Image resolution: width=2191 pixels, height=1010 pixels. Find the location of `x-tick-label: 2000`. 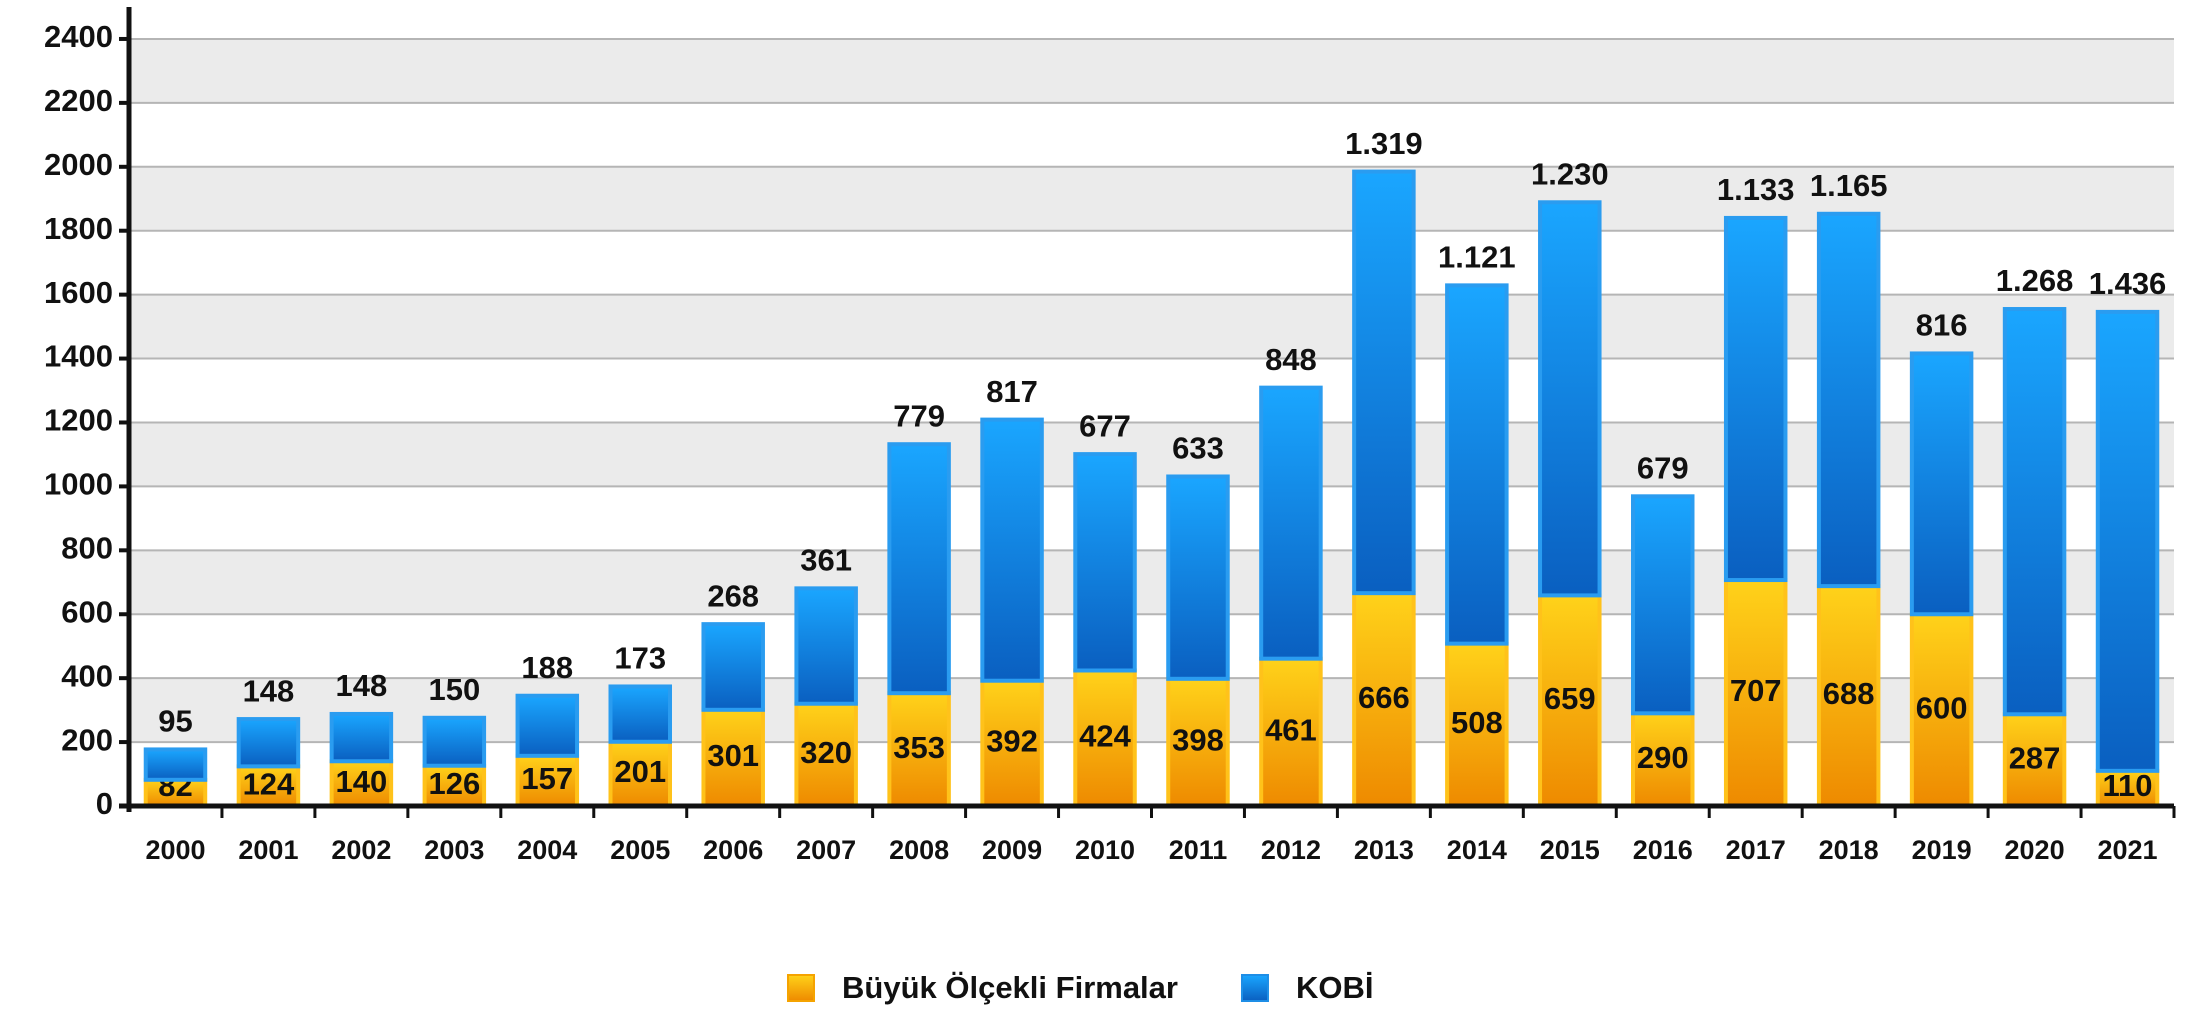

x-tick-label: 2000 is located at coordinates (175, 850).